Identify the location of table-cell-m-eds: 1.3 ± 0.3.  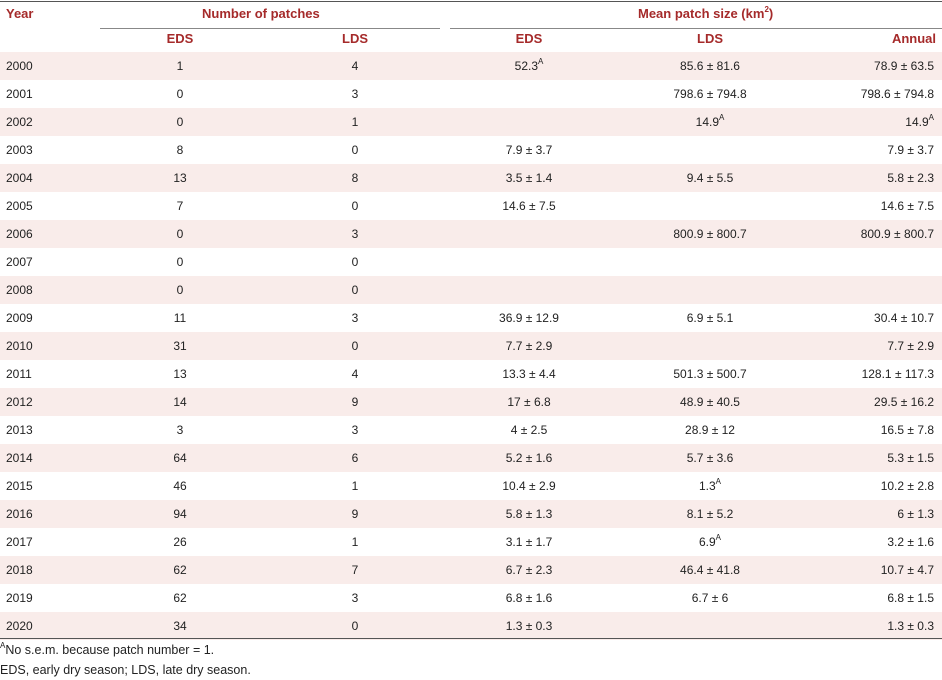
(529, 626).